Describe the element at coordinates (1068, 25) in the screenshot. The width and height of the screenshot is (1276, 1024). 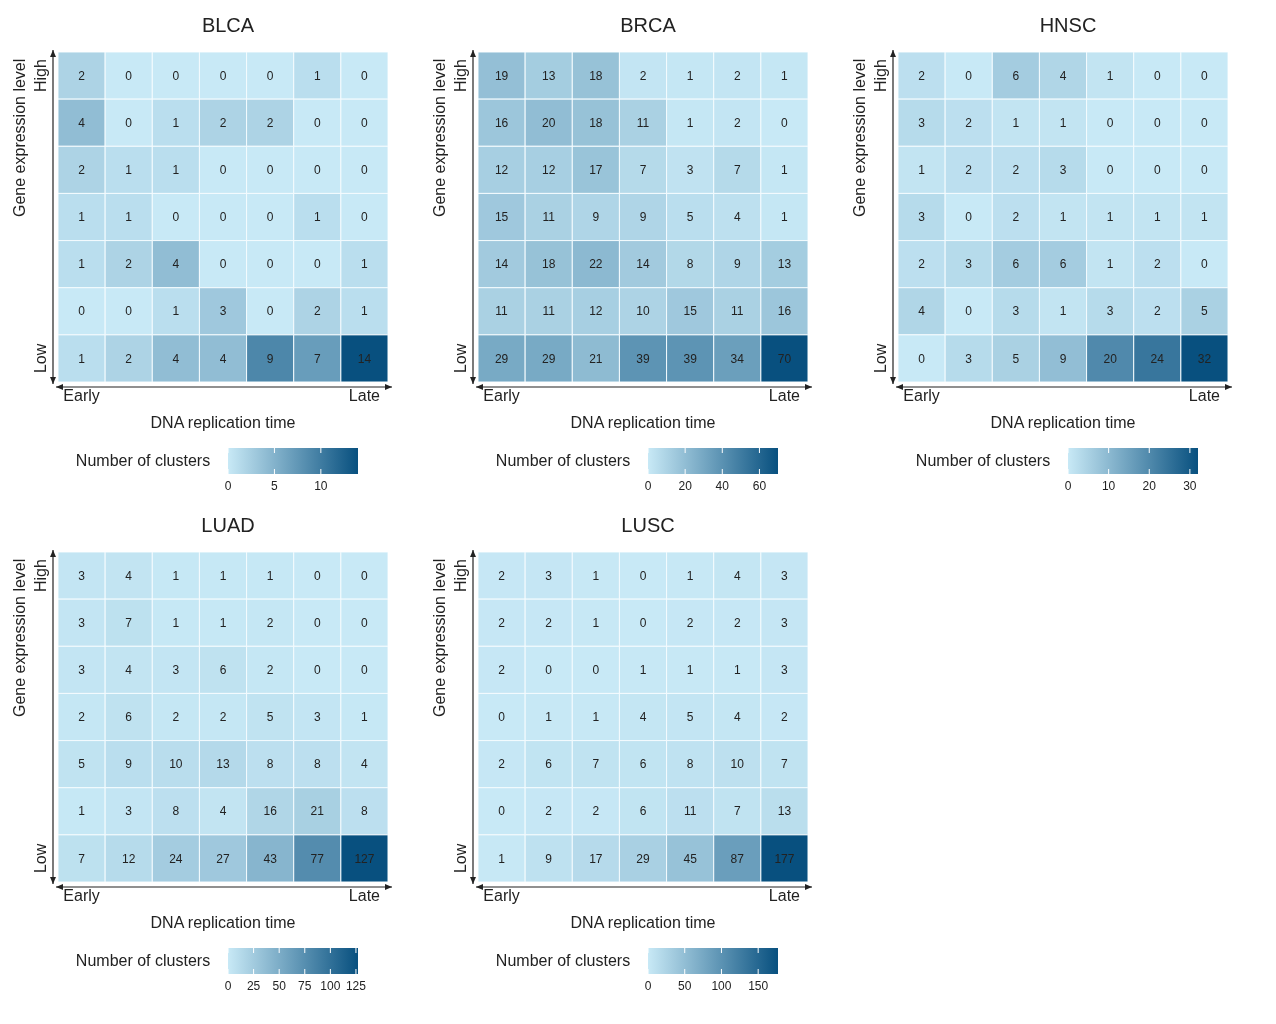
I see `chart-title: HNSC` at that location.